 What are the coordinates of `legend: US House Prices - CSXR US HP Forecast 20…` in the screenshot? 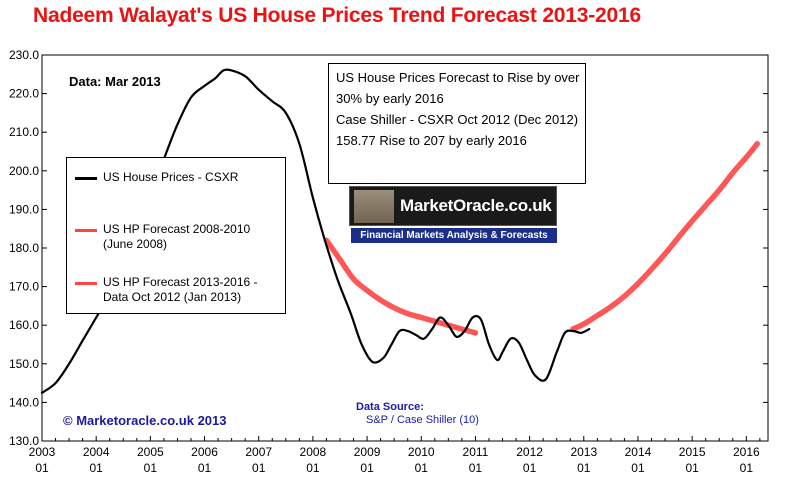 It's located at (176, 235).